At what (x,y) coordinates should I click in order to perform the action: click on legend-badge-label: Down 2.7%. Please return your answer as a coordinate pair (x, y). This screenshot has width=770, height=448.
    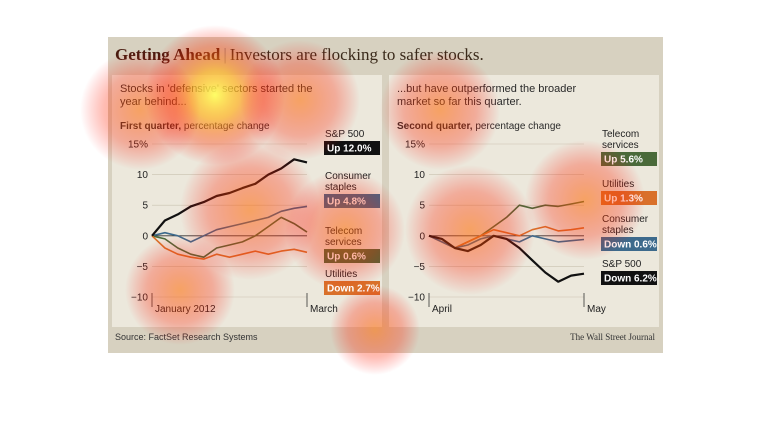
    Looking at the image, I should click on (353, 289).